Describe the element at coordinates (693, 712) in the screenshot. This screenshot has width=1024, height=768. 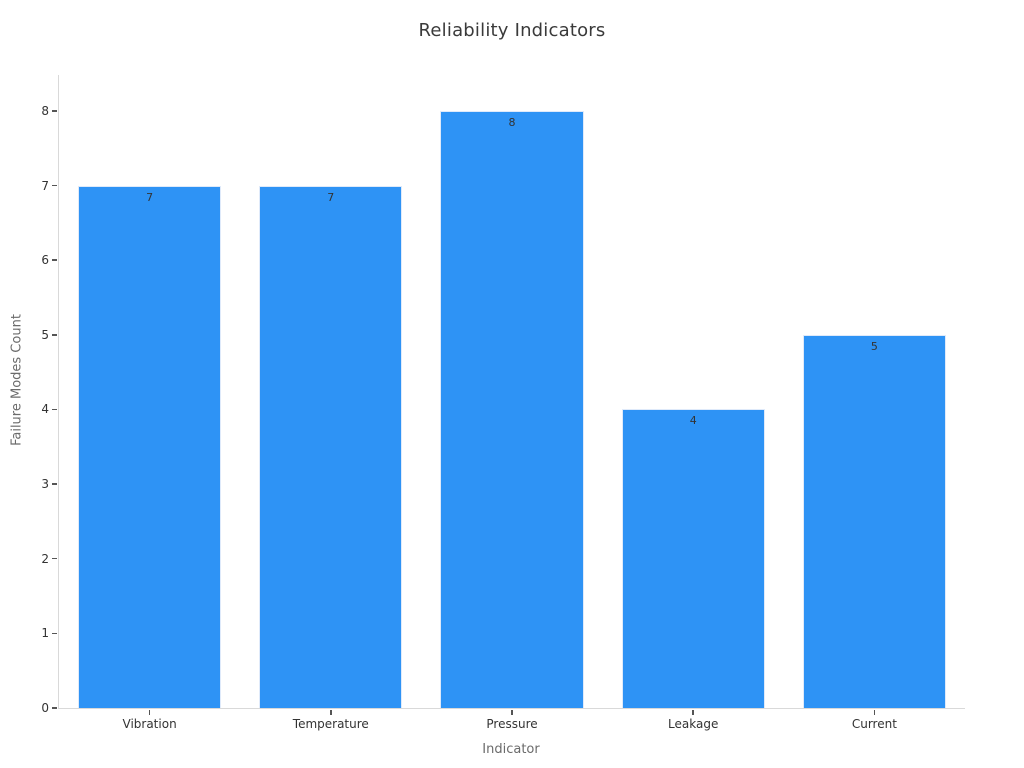
I see `x-tick-mark-leakage` at that location.